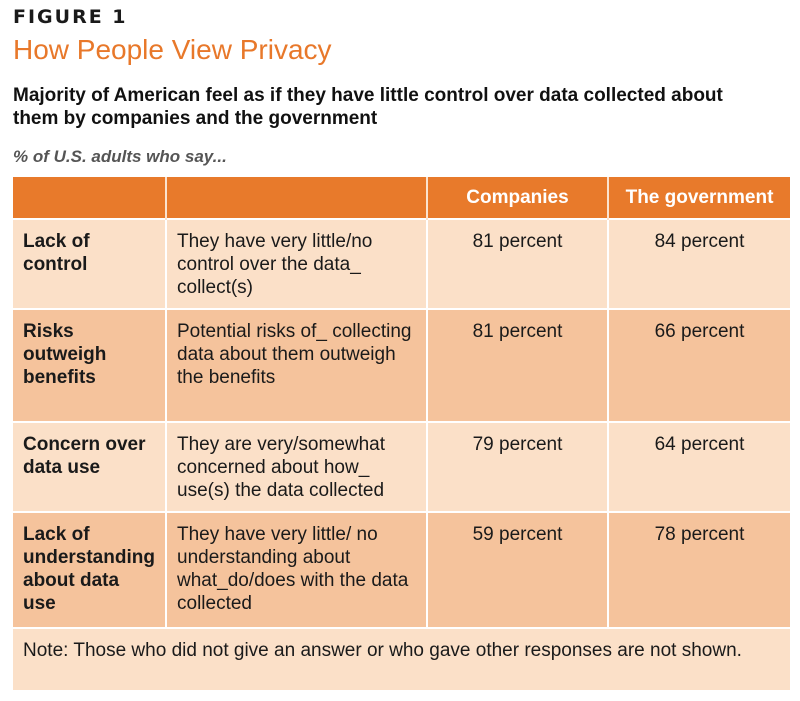 Image resolution: width=800 pixels, height=701 pixels. What do you see at coordinates (172, 49) in the screenshot?
I see `figure-title: How People View Privacy` at bounding box center [172, 49].